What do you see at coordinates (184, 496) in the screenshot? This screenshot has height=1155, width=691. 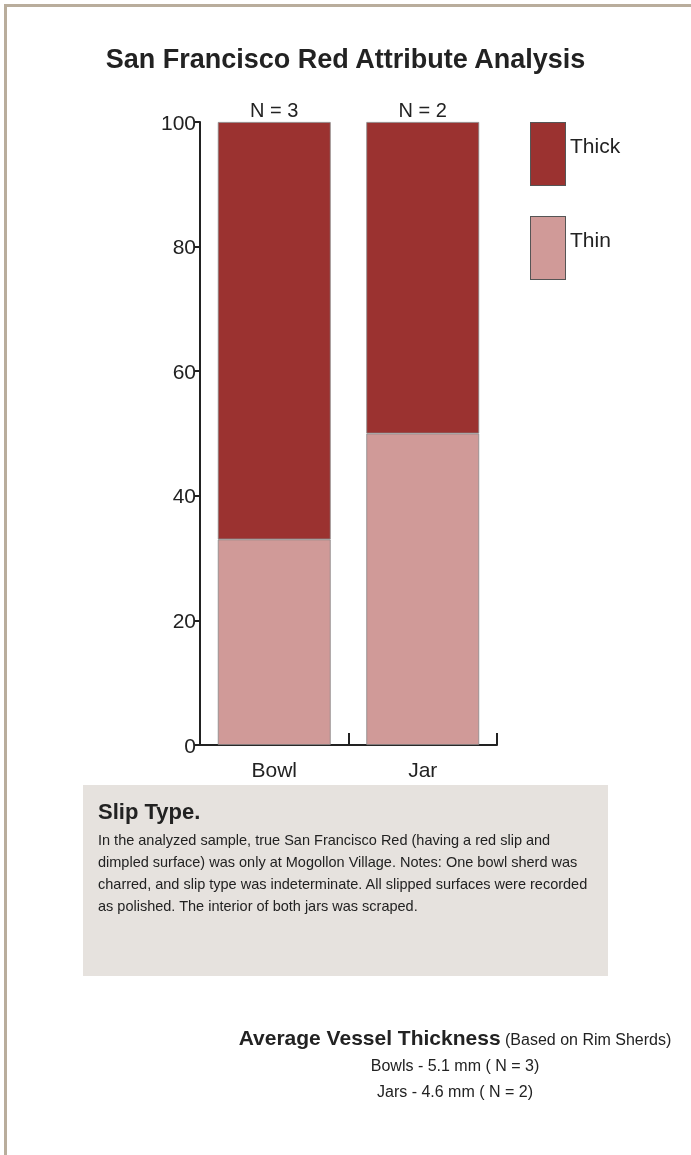 I see `y-tick-label: 40` at bounding box center [184, 496].